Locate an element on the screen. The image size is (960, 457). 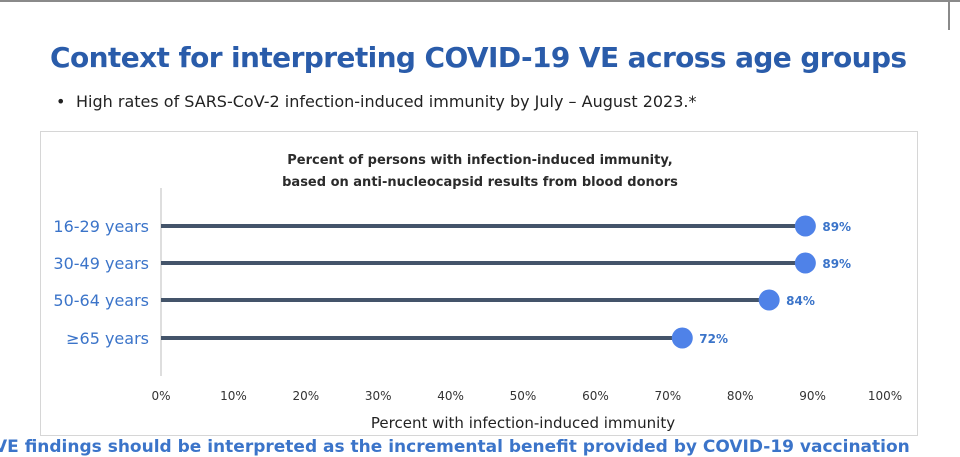
x-tick-label: 90% is located at coordinates (812, 396).